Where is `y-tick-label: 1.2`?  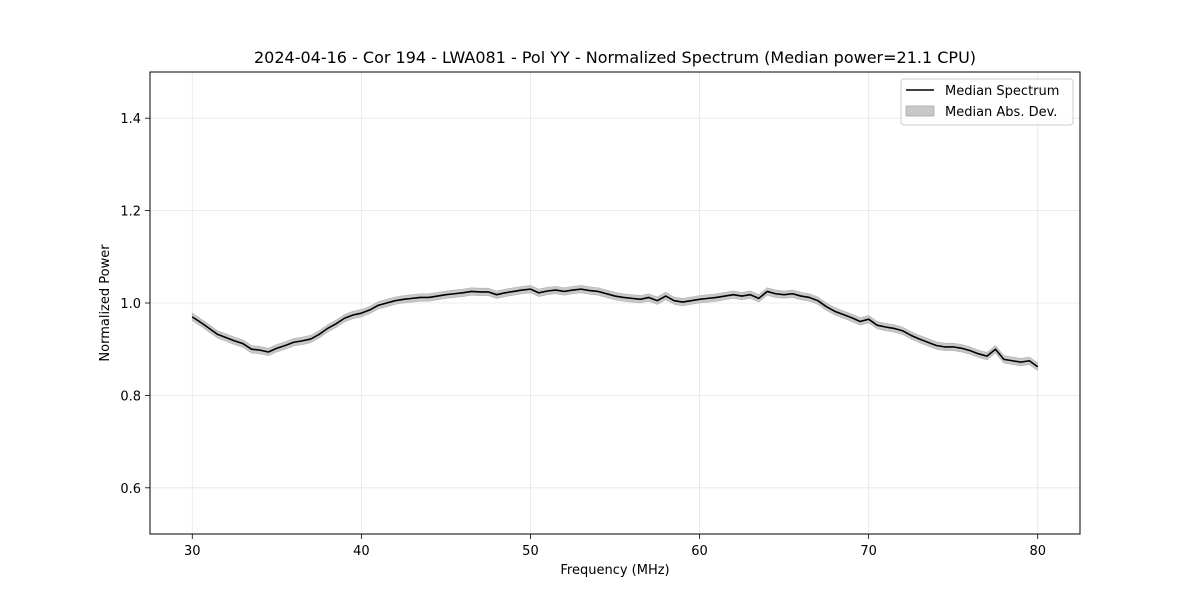
y-tick-label: 1.2 is located at coordinates (130, 212).